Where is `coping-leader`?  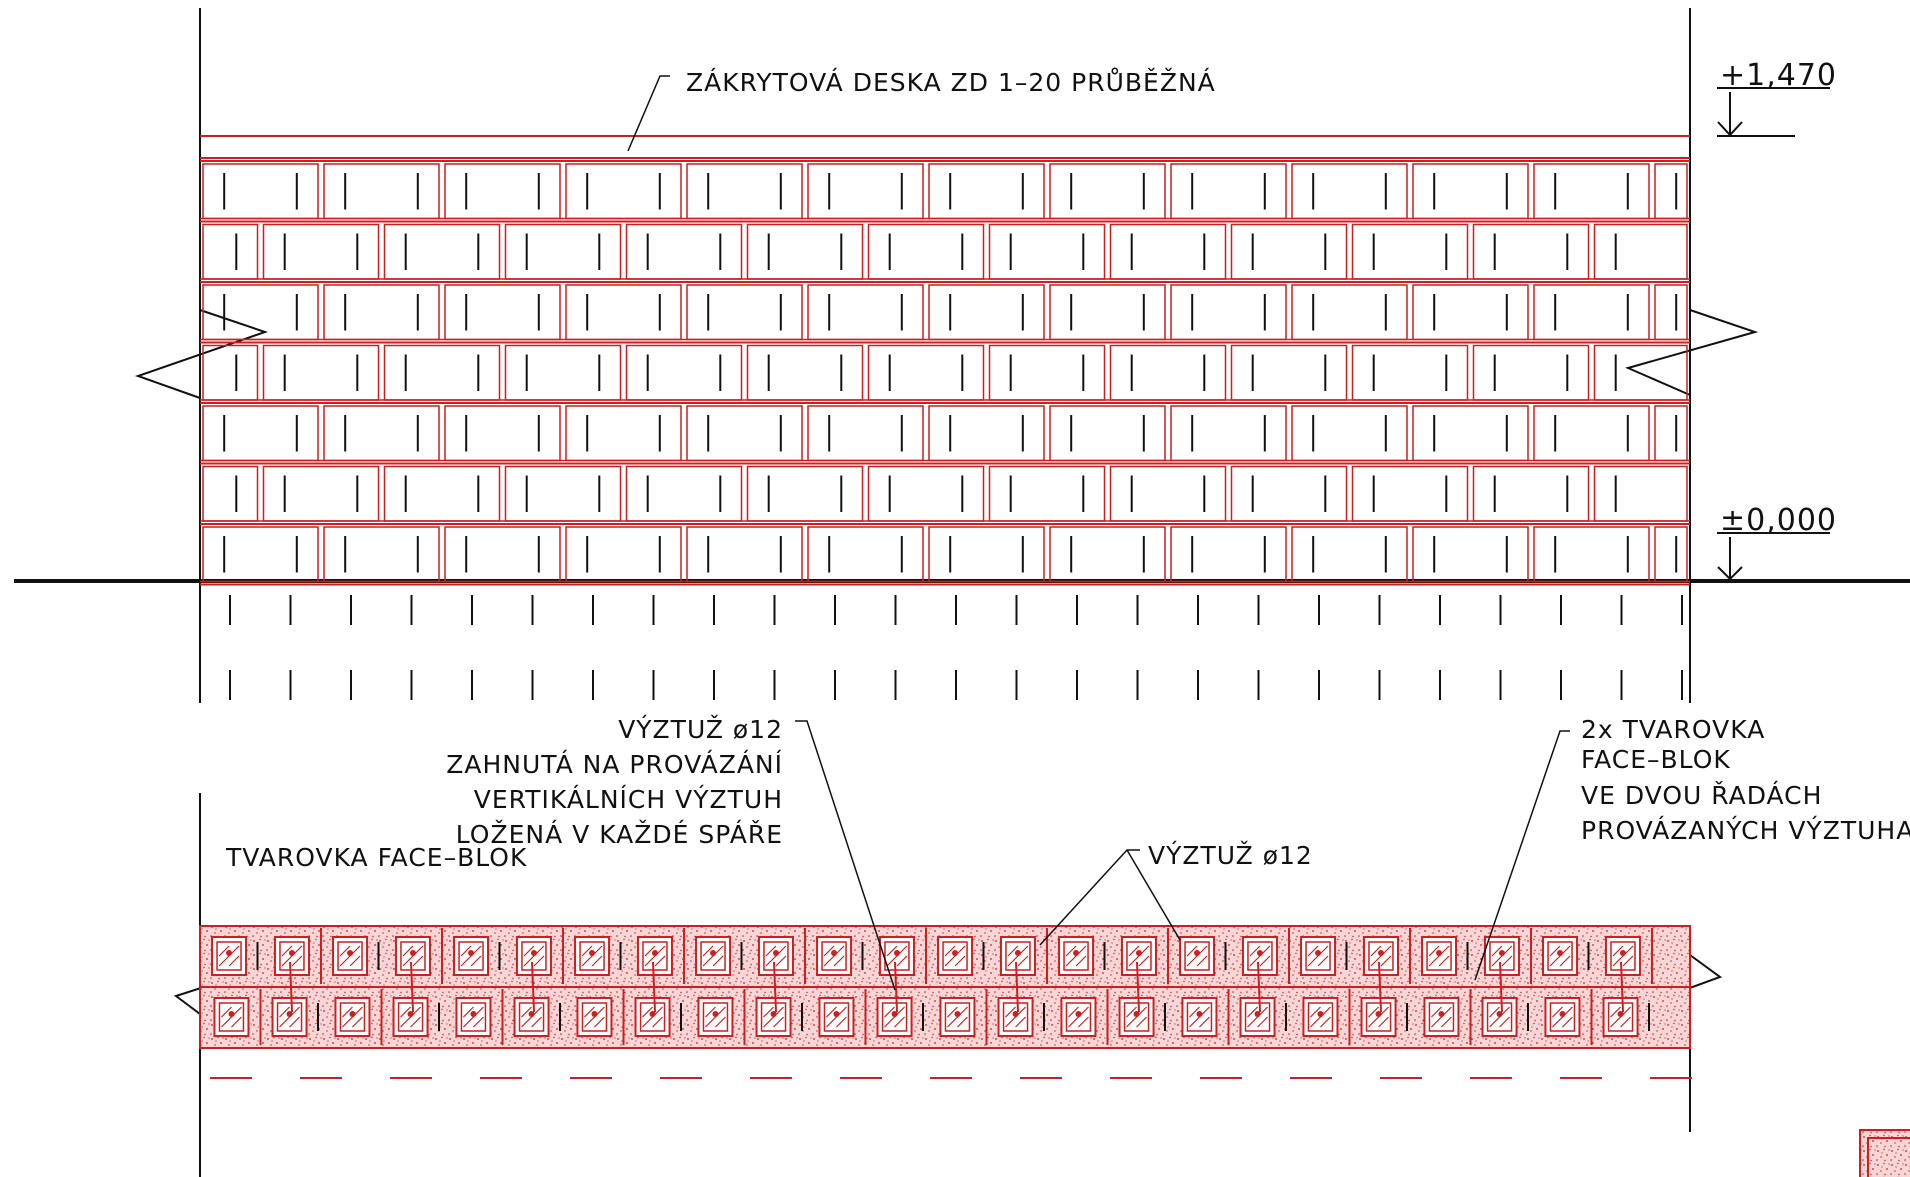
coping-leader is located at coordinates (648, 113).